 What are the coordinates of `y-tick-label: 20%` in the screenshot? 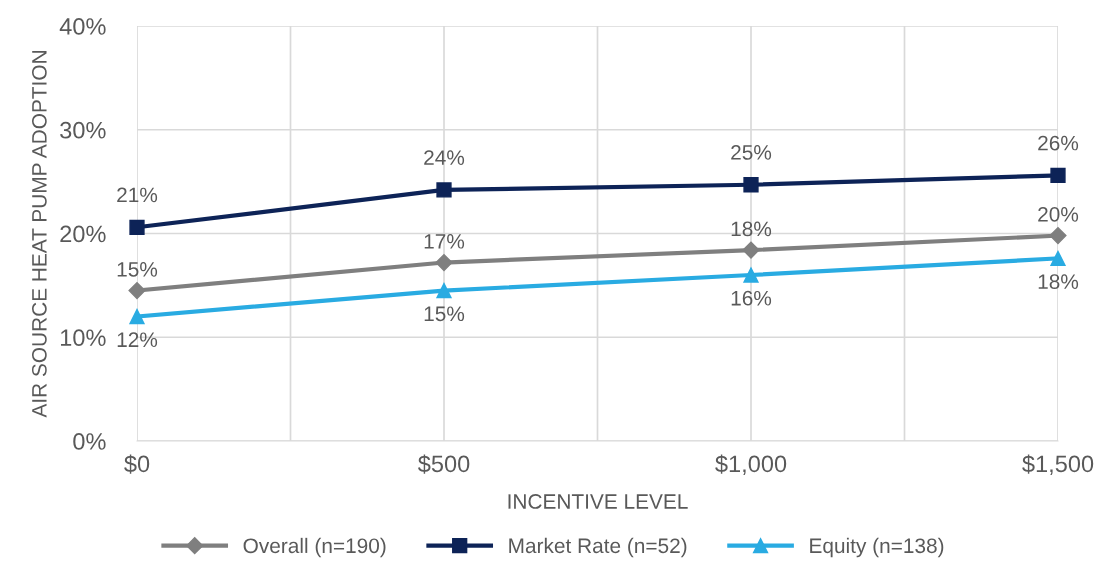 It's located at (83, 234).